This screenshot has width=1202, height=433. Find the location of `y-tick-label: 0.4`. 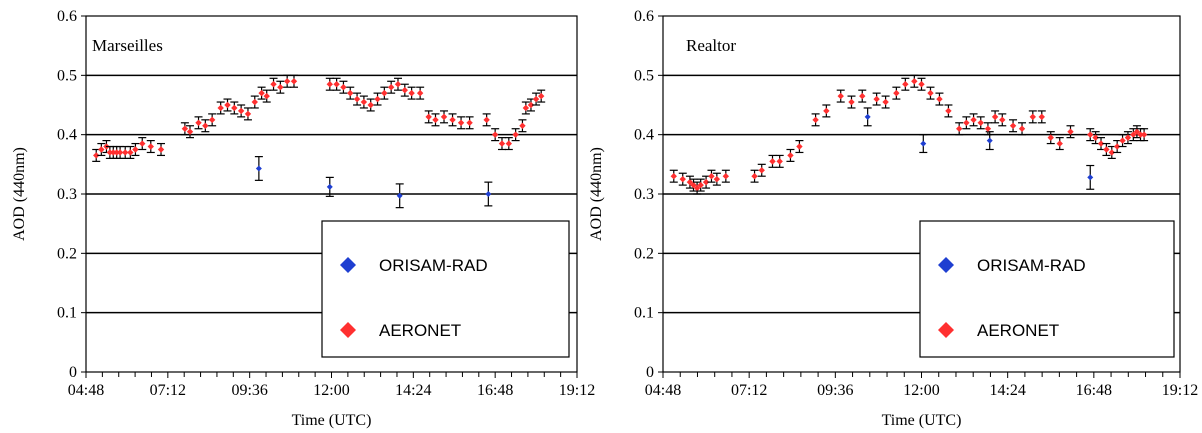

y-tick-label: 0.4 is located at coordinates (67, 135).